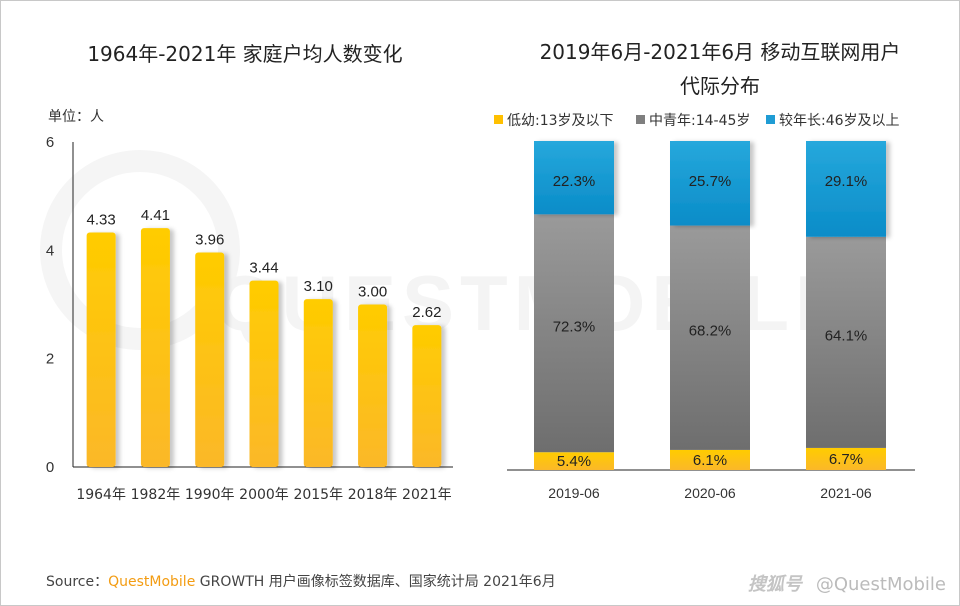  I want to click on bar-value-label: 4.33, so click(101, 219).